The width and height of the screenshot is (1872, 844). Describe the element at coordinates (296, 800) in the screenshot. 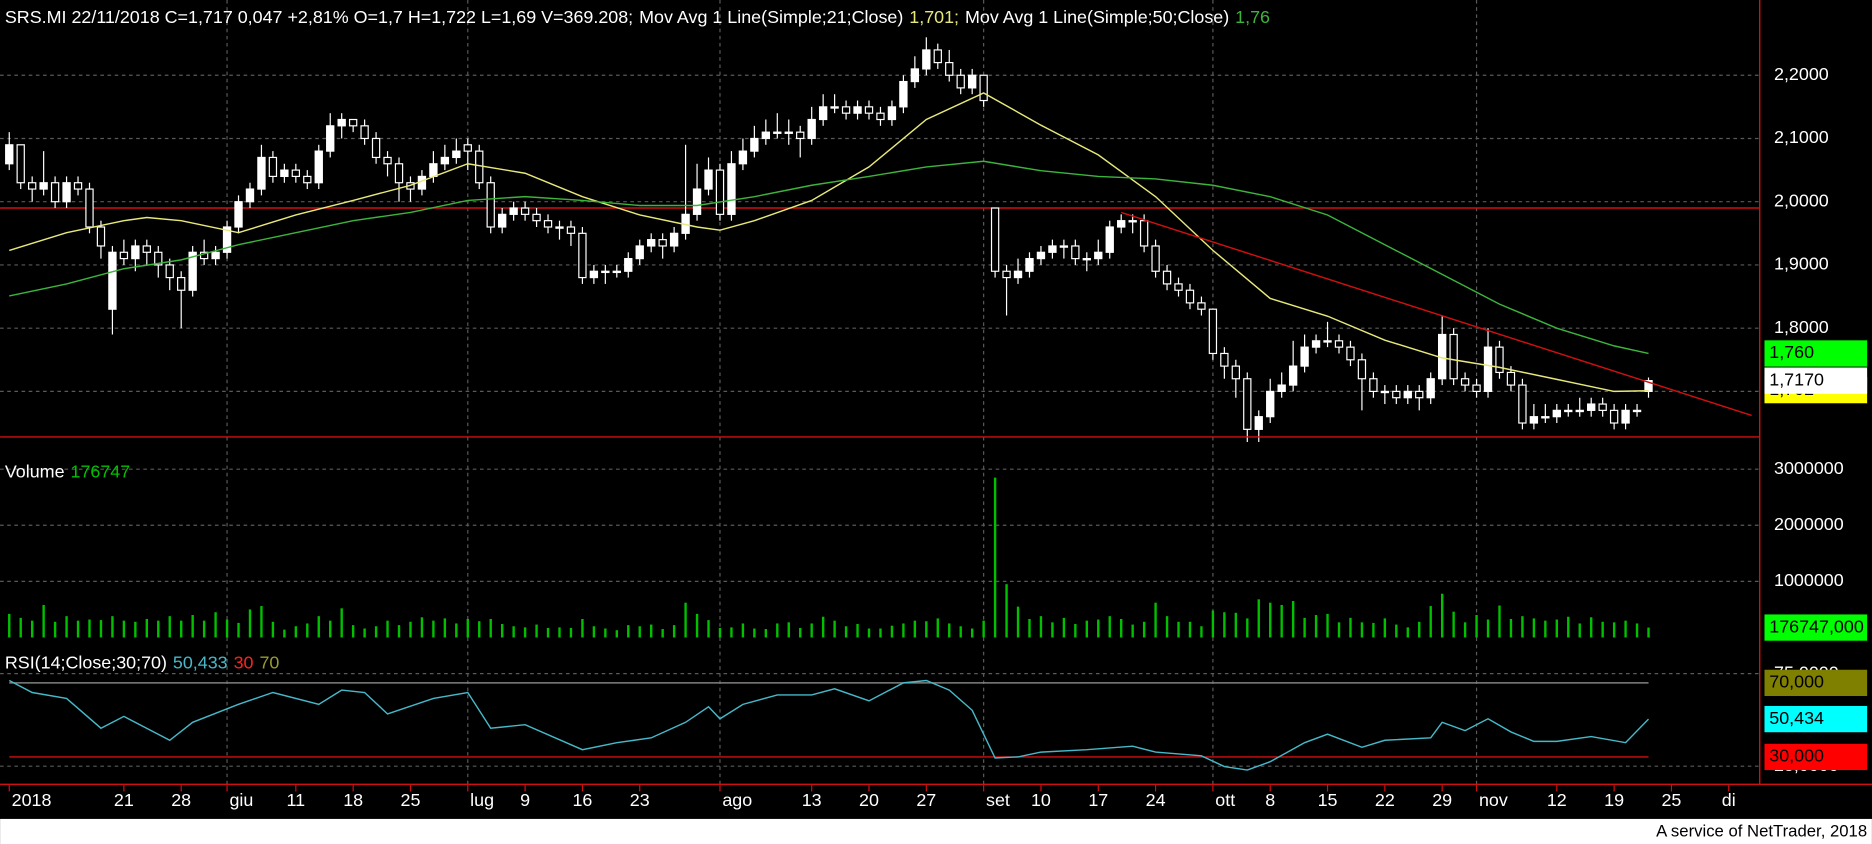

I see `x-tick-label: 11` at that location.